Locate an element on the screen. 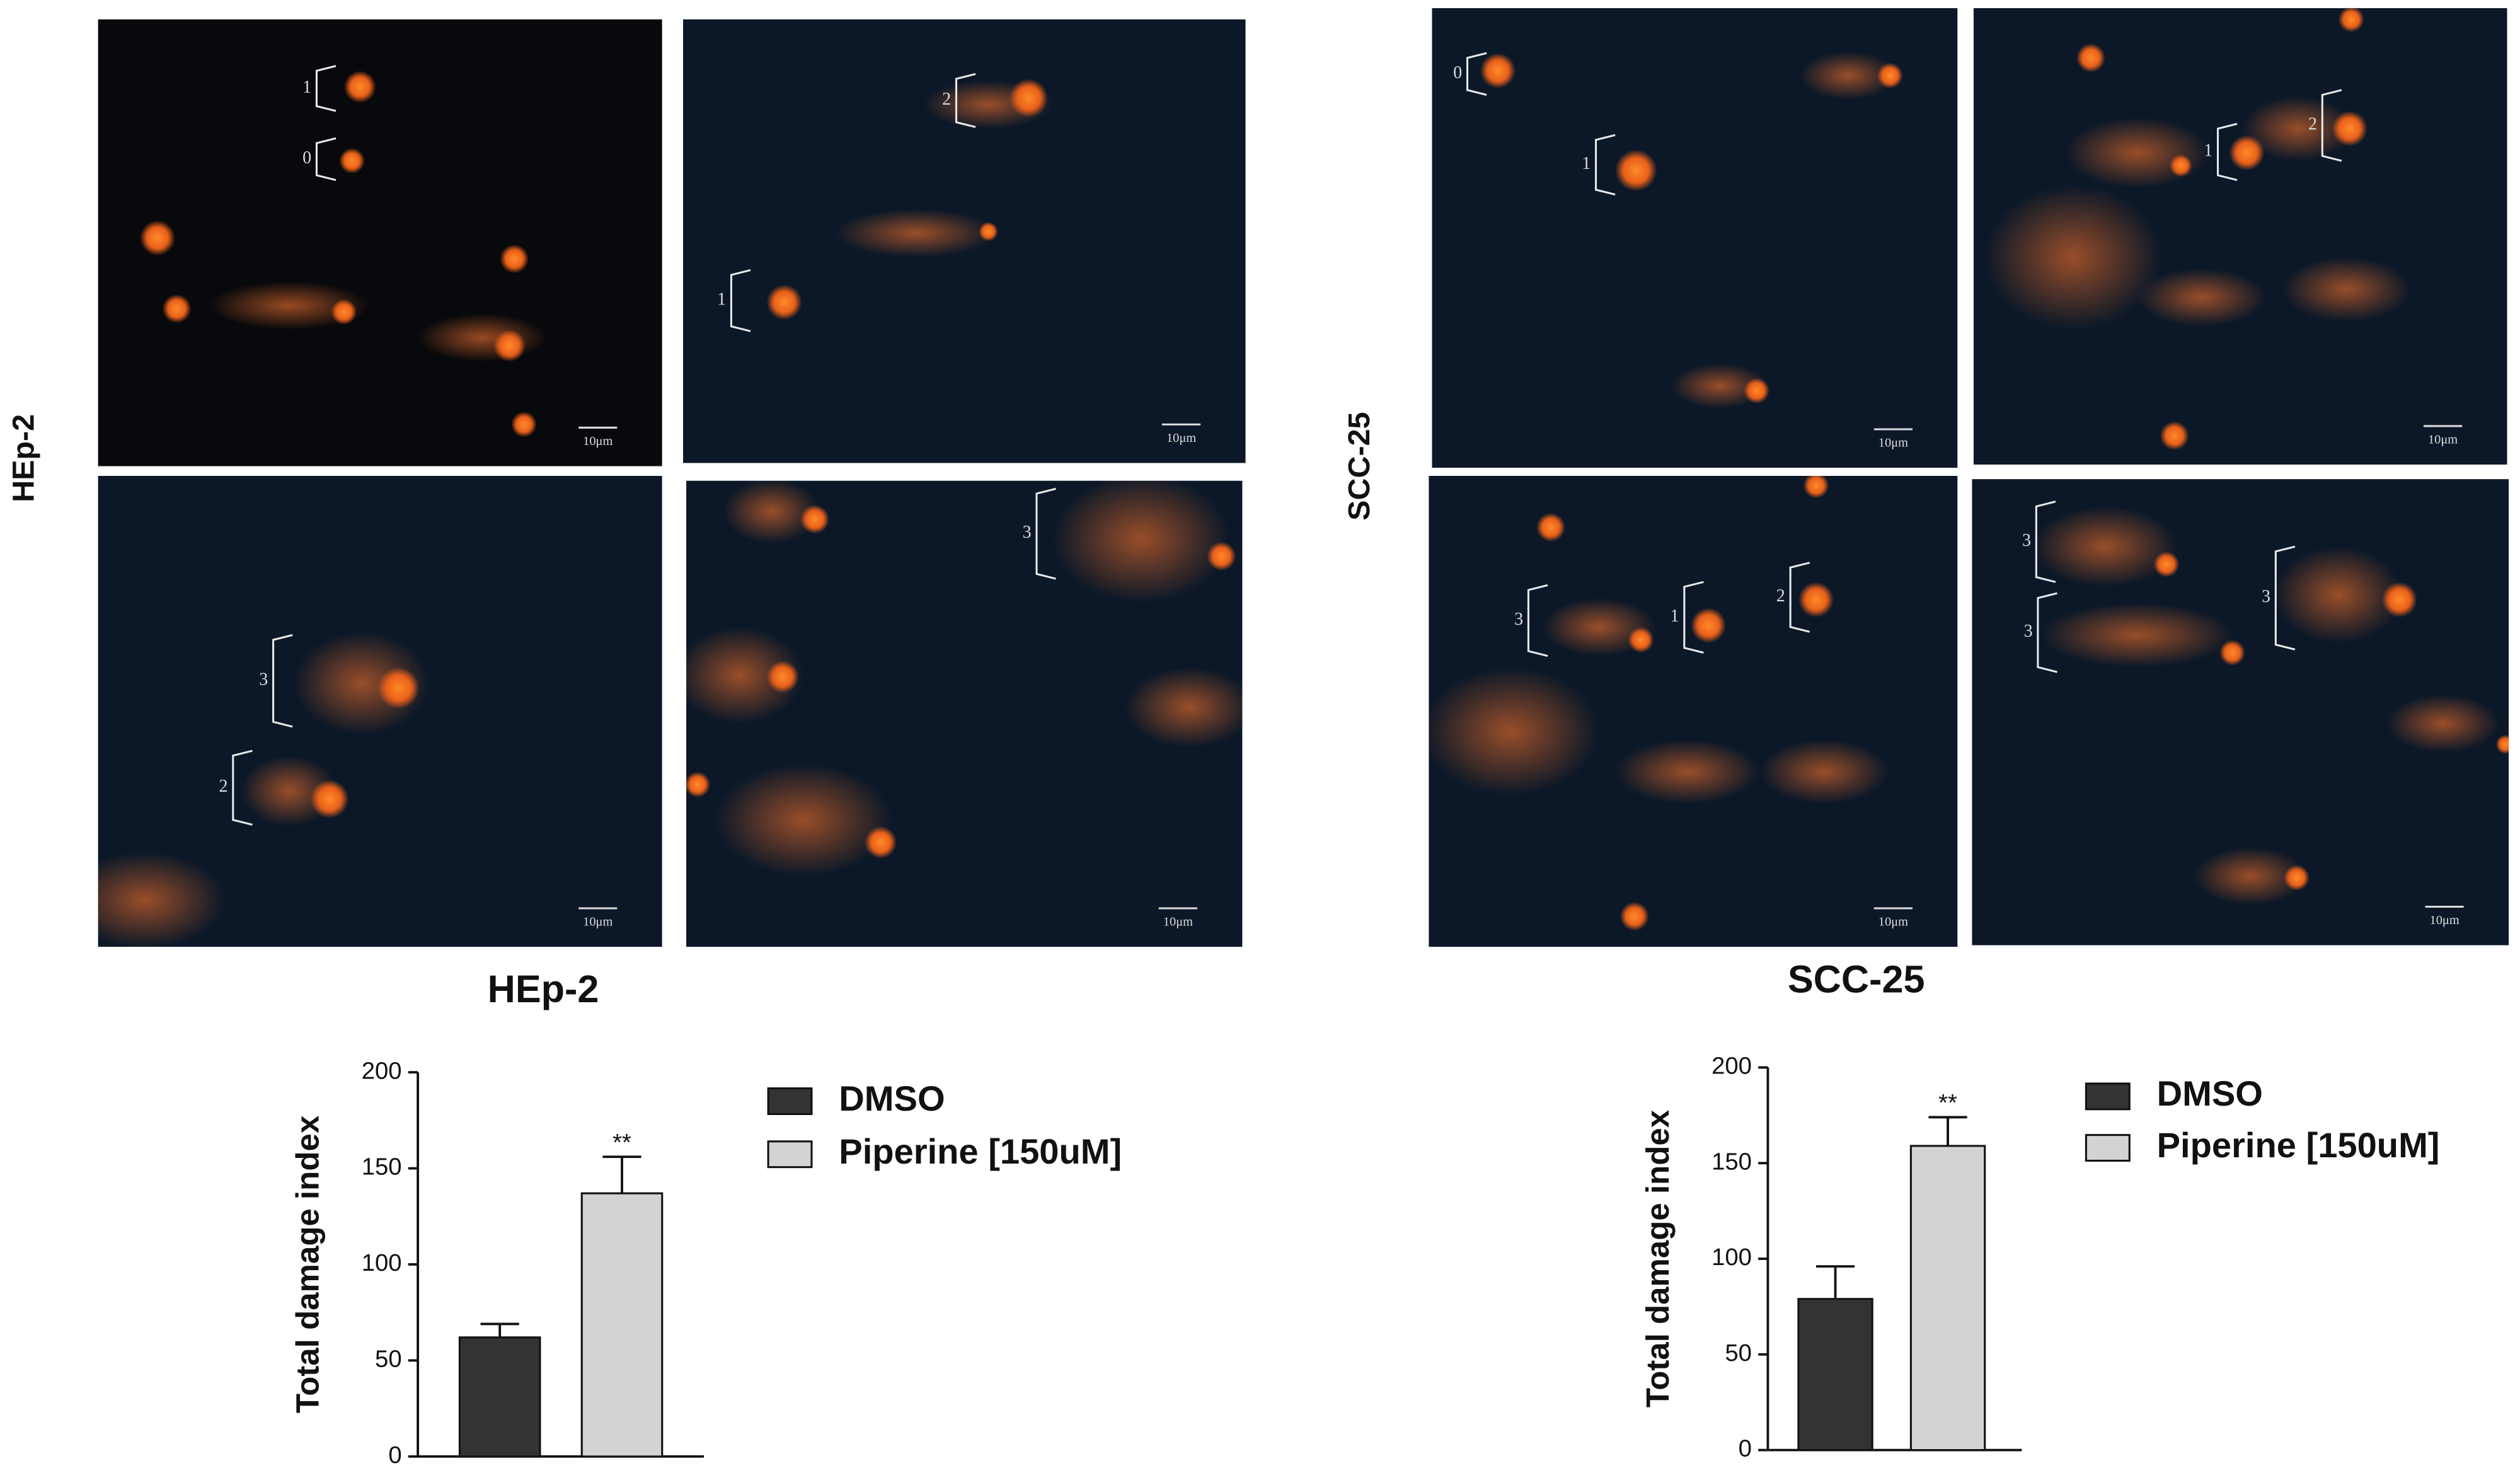 The height and width of the screenshot is (1480, 2520). micrograph: 3 1 2 10μm is located at coordinates (1693, 711).